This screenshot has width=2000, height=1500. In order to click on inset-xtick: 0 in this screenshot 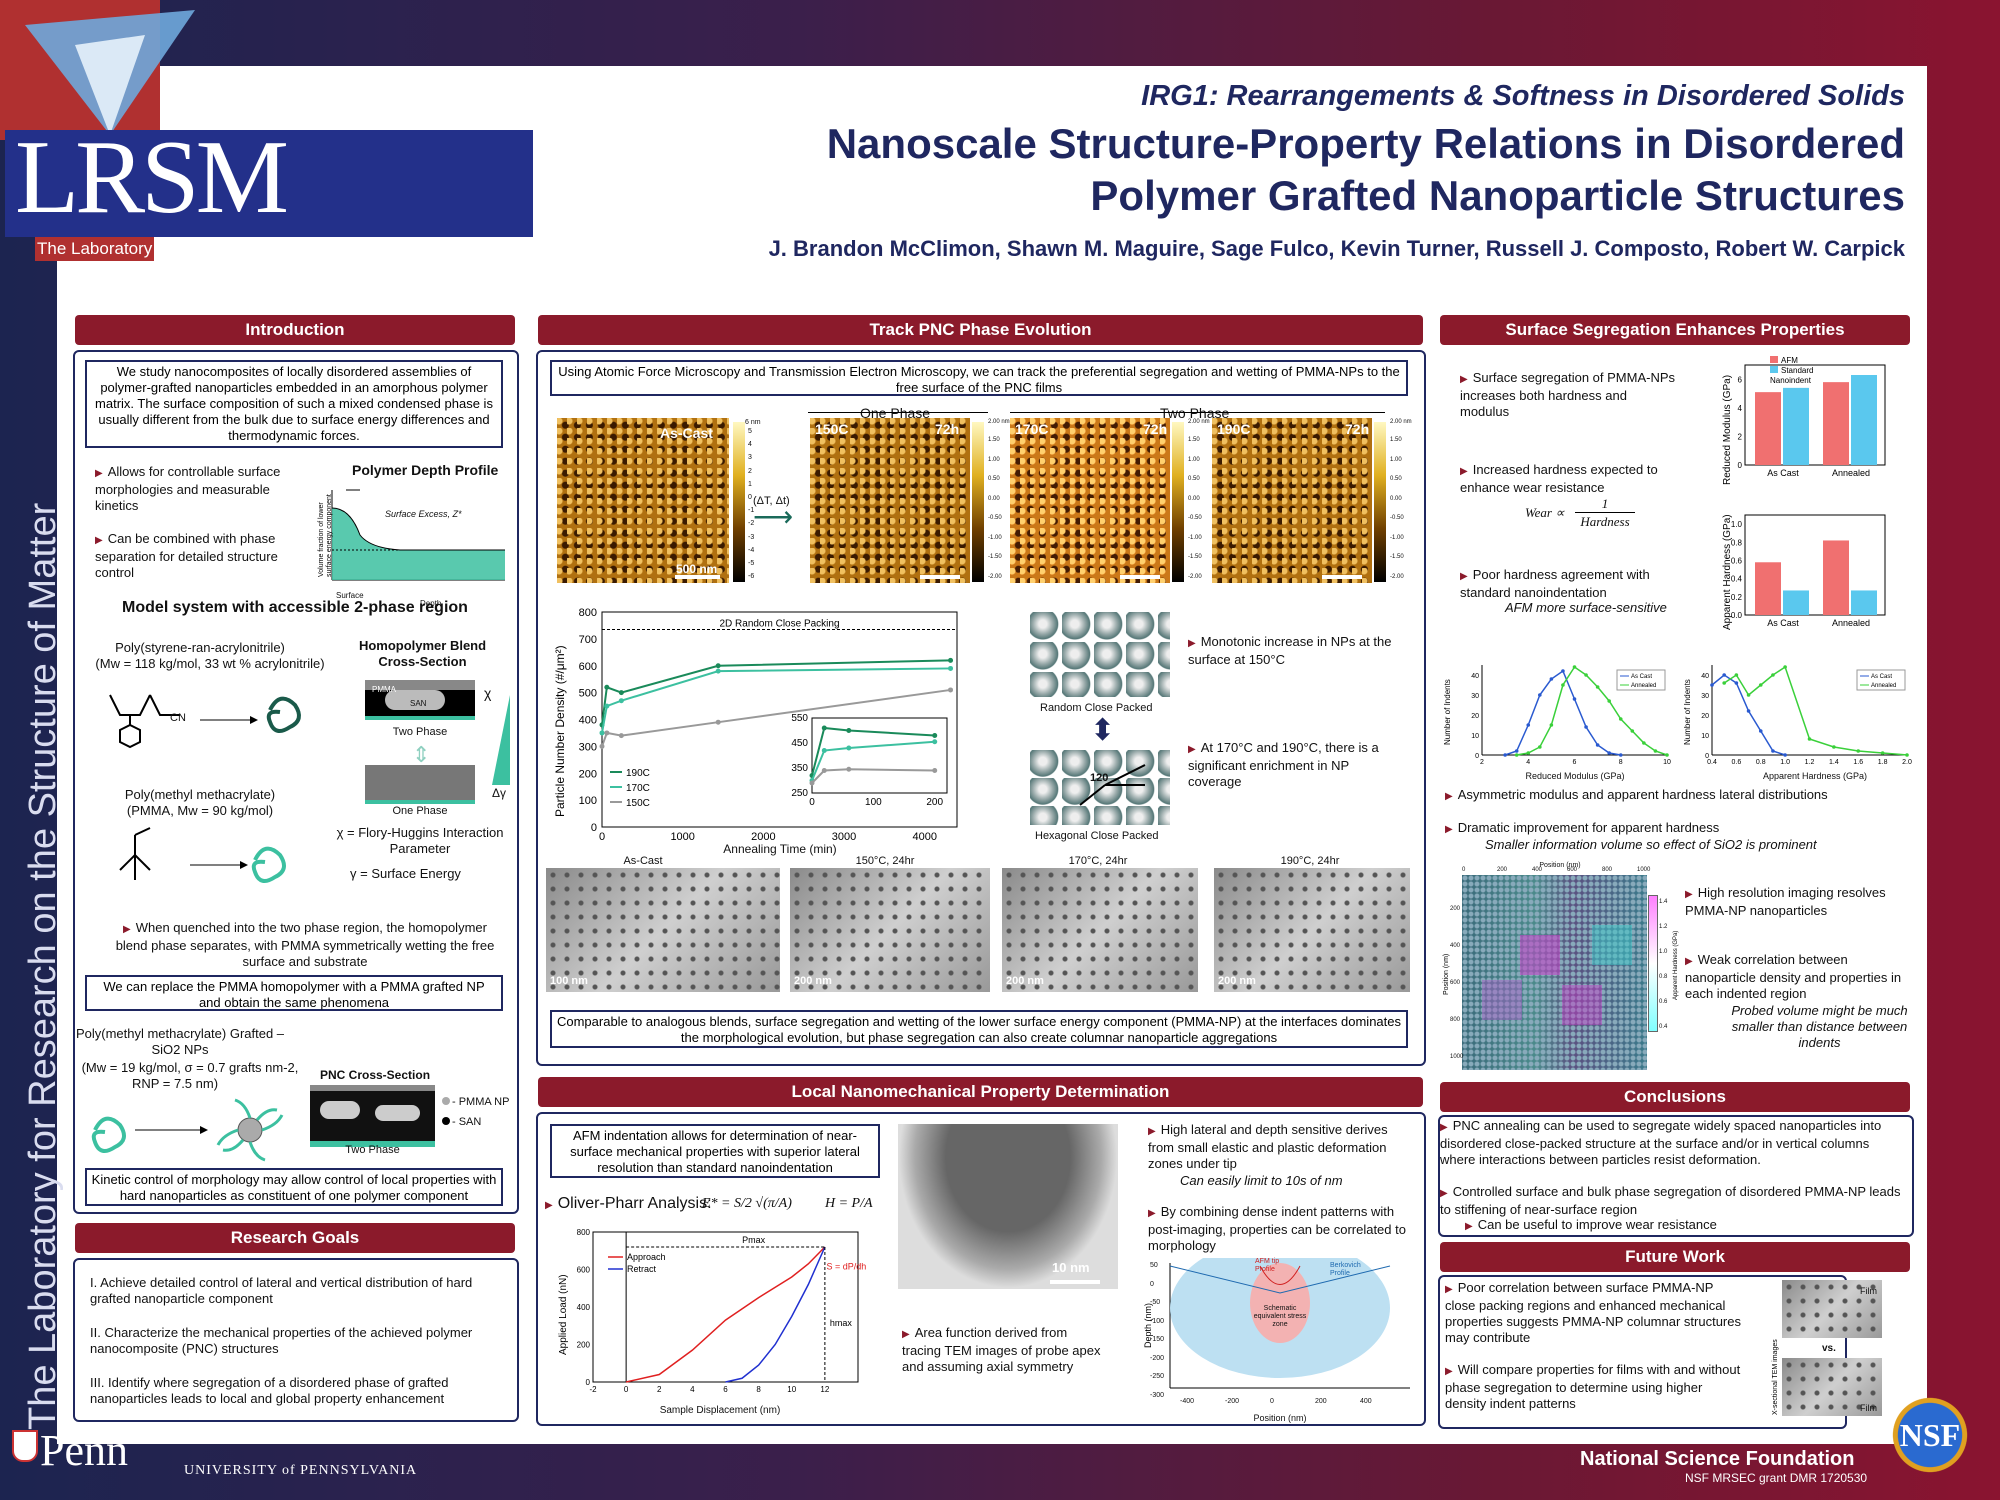, I will do `click(812, 802)`.